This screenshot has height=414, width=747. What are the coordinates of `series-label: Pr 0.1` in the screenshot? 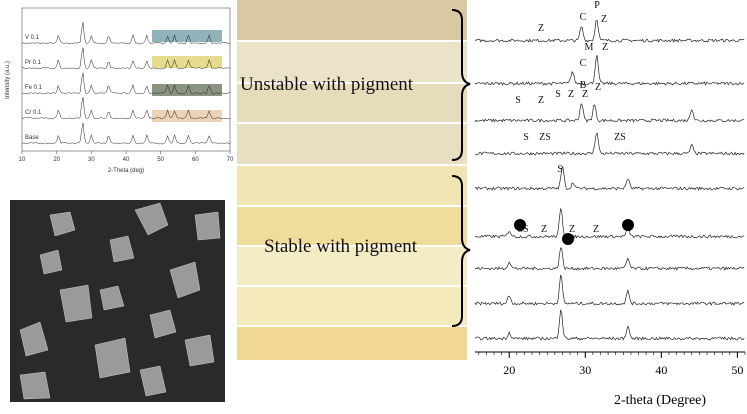 It's located at (33, 63).